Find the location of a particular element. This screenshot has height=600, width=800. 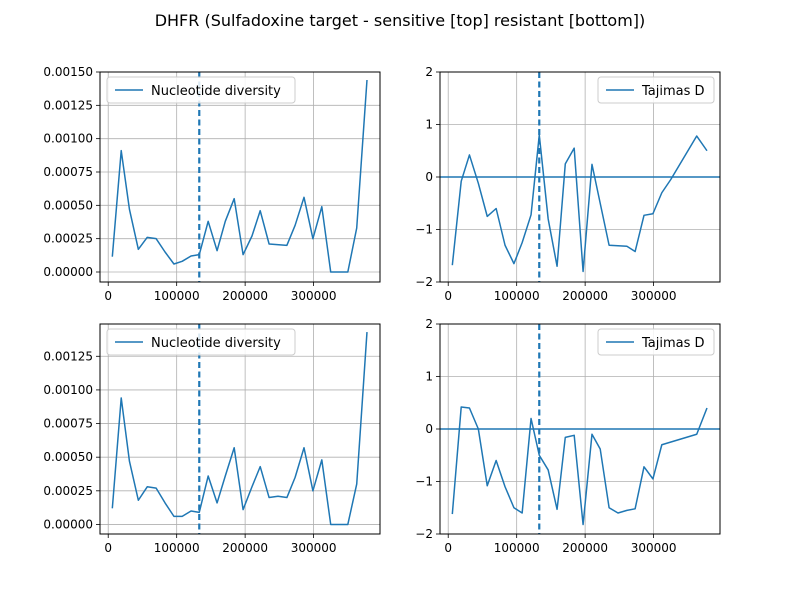

y-tick-label: 0.00150 is located at coordinates (68, 72).